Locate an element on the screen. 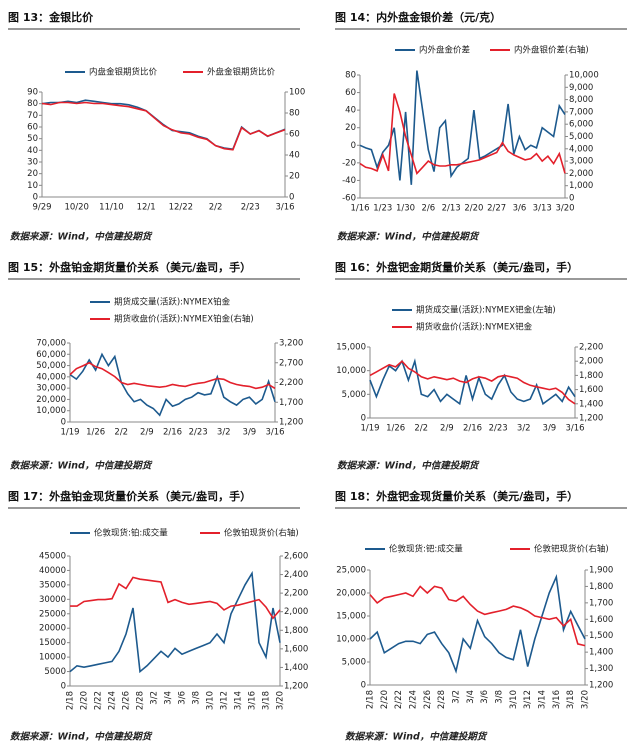 The image size is (630, 749). x-tick-label: 2/6 is located at coordinates (428, 209).